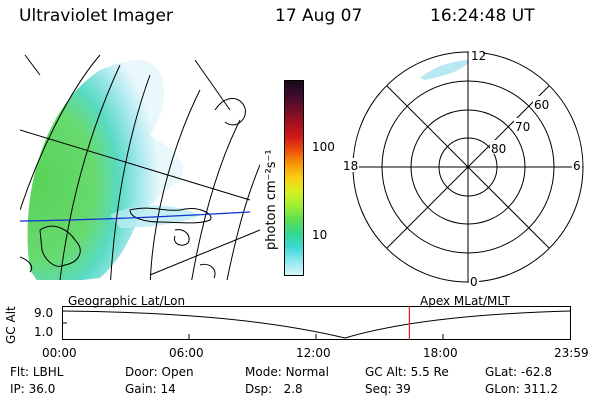 Image resolution: width=600 pixels, height=400 pixels. Describe the element at coordinates (96, 16) in the screenshot. I see `instrument-title: Ultraviolet Imager` at that location.